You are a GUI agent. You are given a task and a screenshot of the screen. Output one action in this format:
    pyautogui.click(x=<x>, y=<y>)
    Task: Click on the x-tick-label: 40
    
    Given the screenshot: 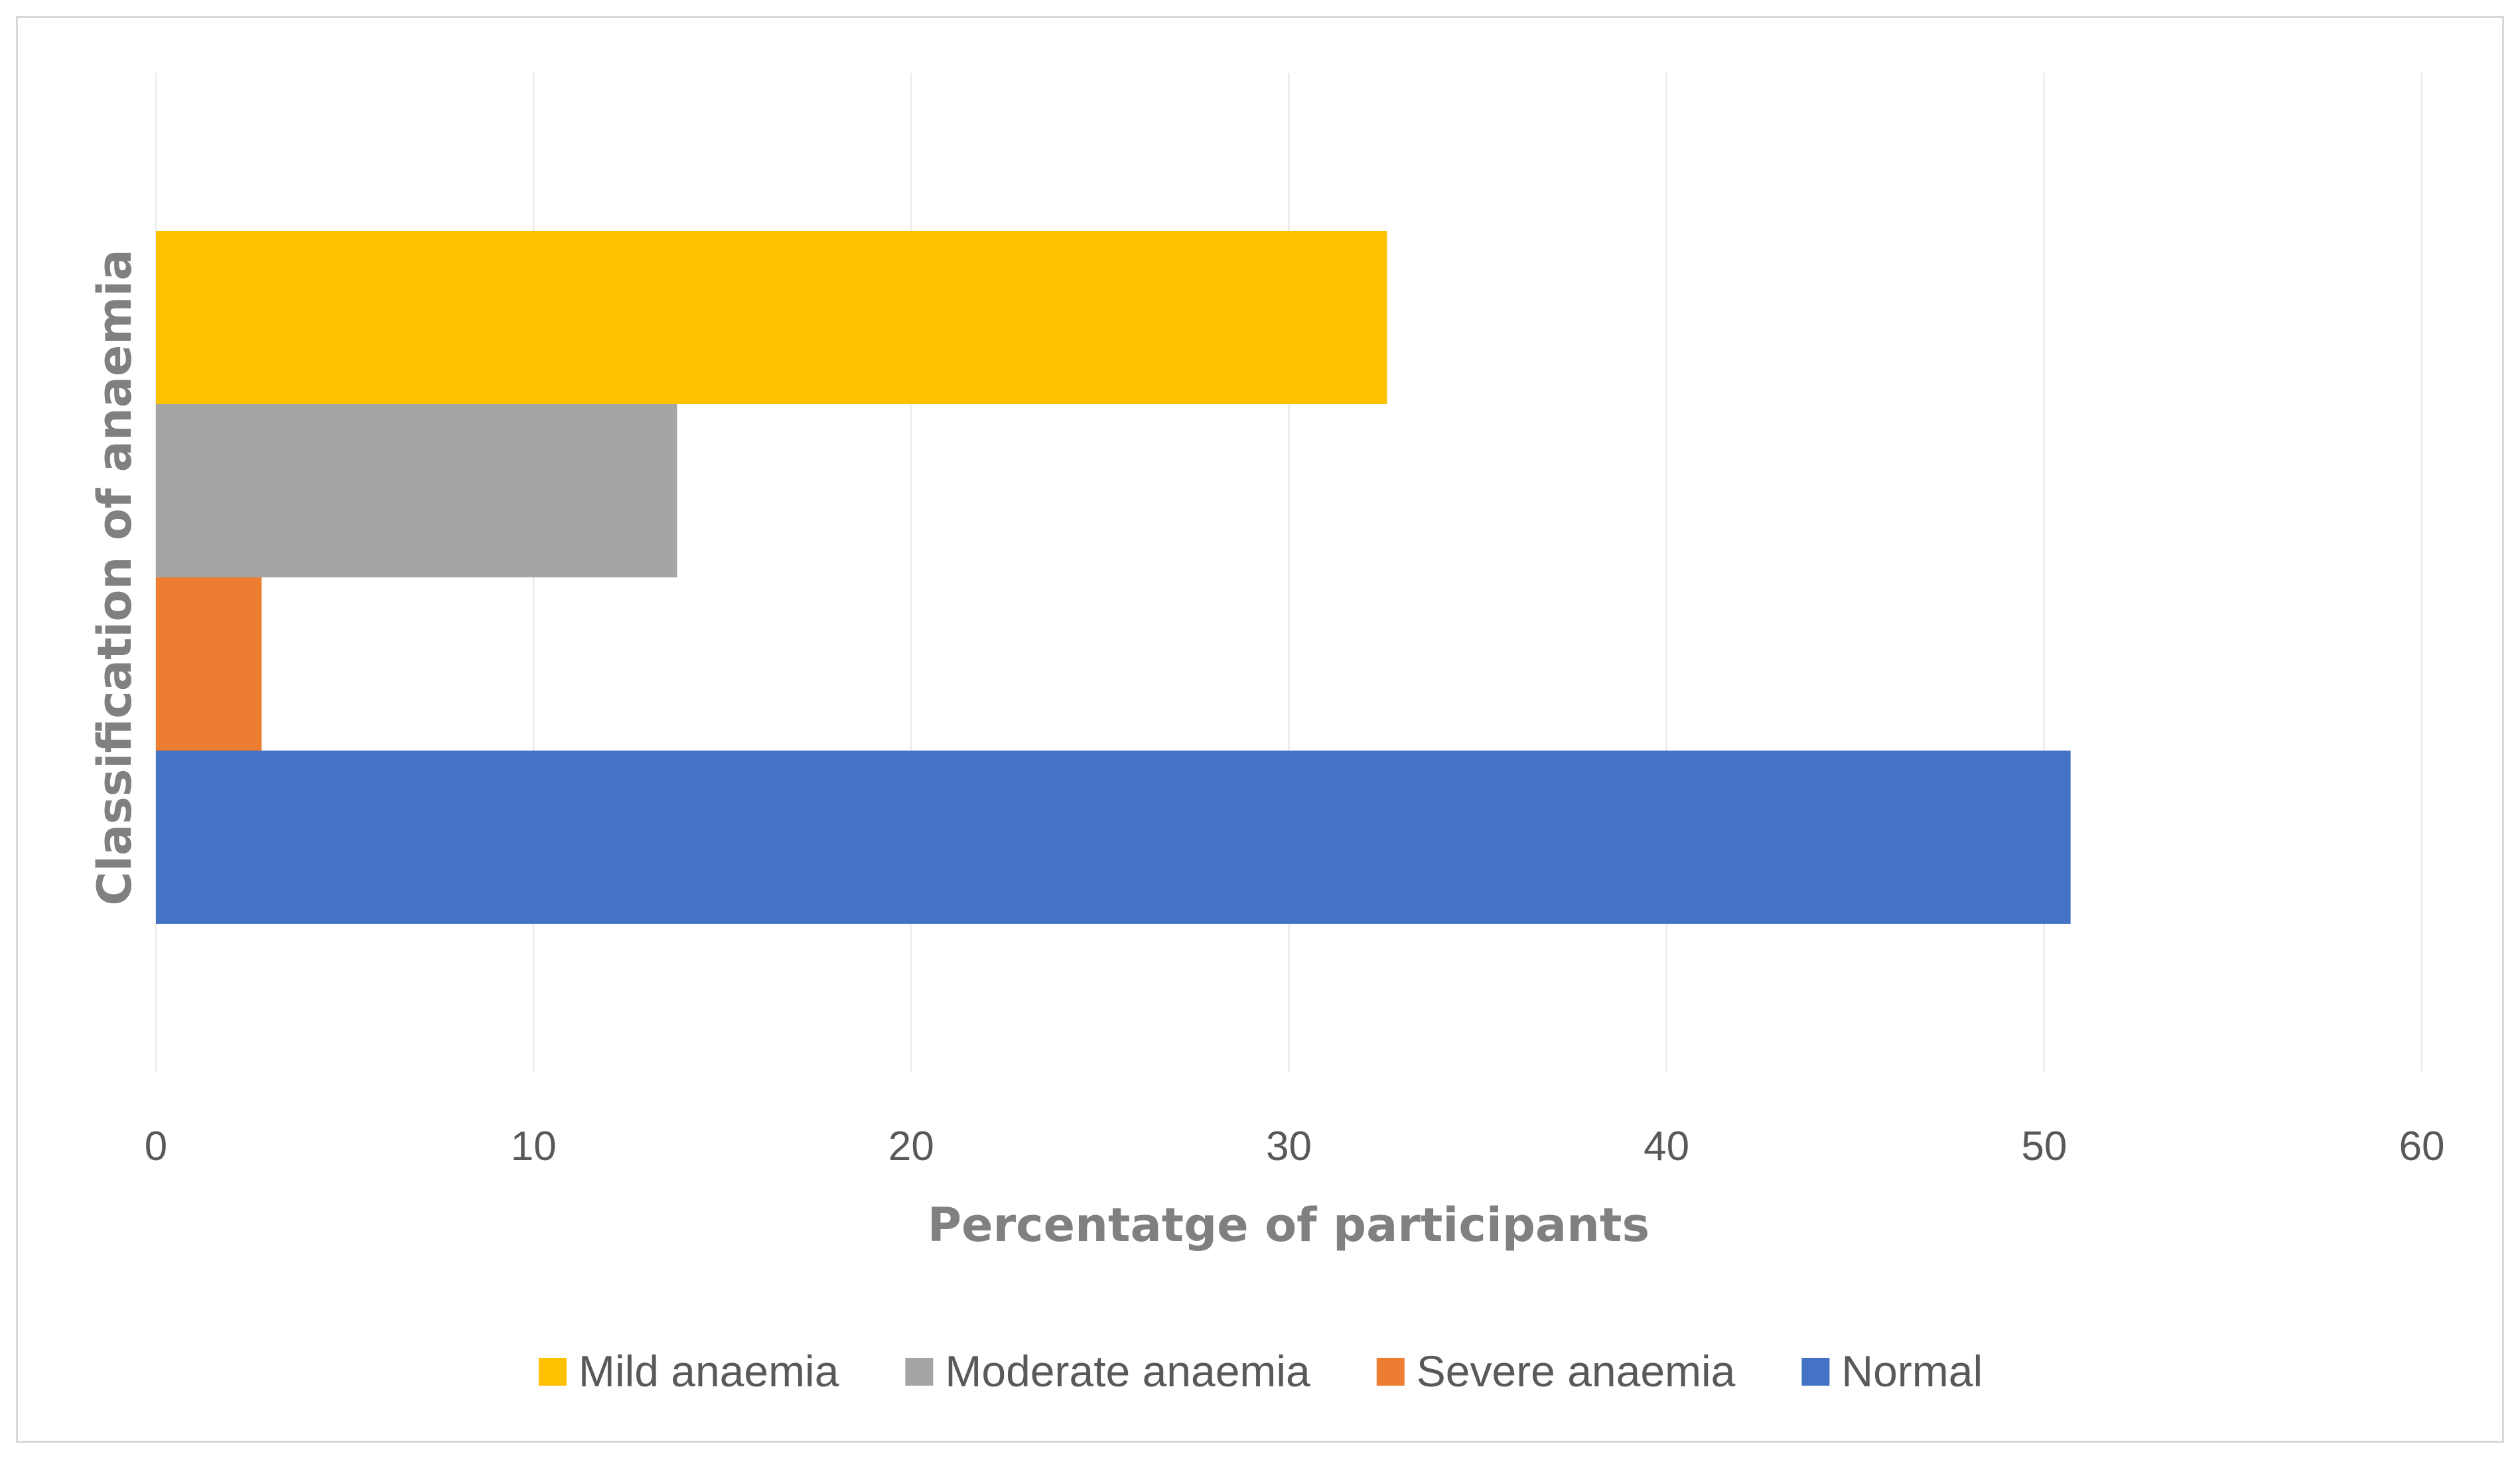 What is the action you would take?
    pyautogui.click(x=1666, y=1147)
    